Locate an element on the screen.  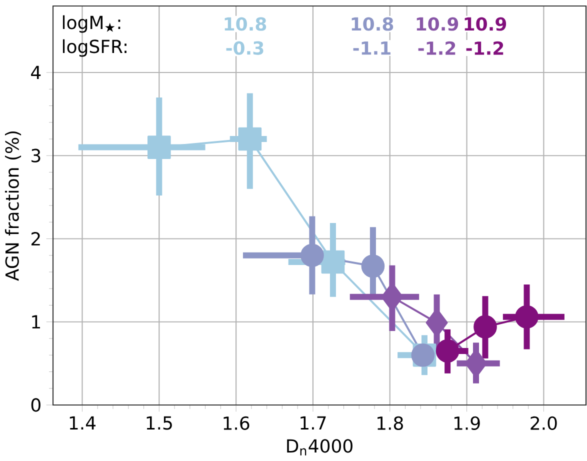
x-axis-title: D$_{n}$4000 is located at coordinates (319, 447).